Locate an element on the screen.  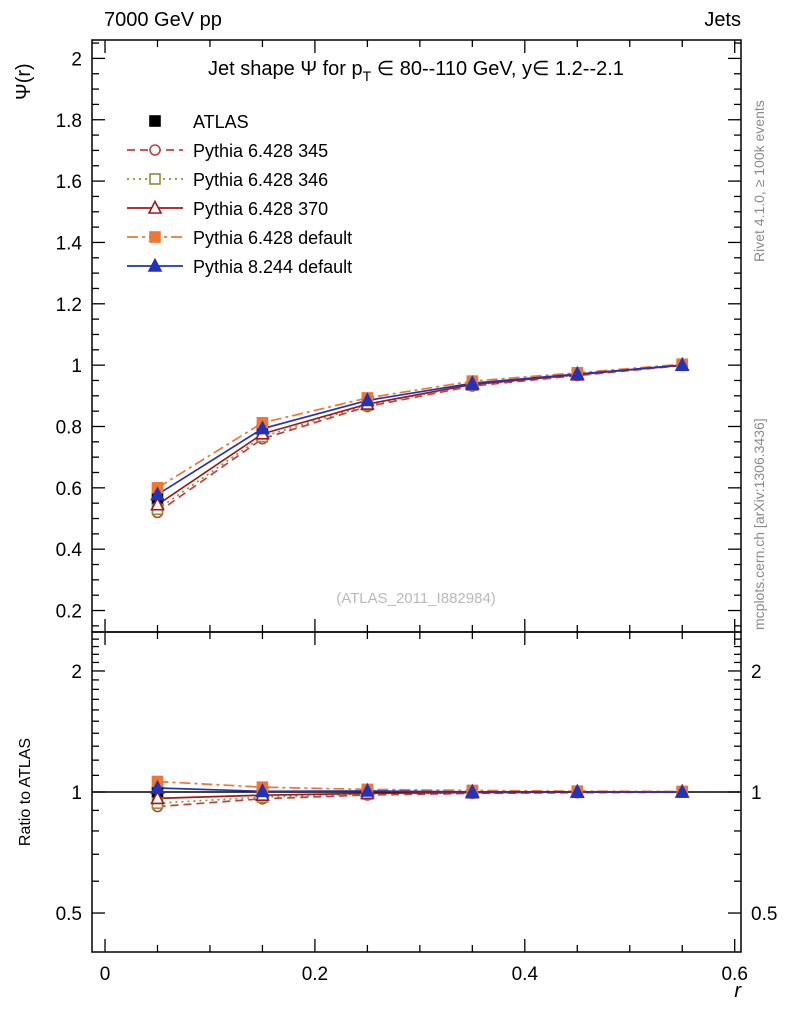
legend-label: ATLAS is located at coordinates (221, 122).